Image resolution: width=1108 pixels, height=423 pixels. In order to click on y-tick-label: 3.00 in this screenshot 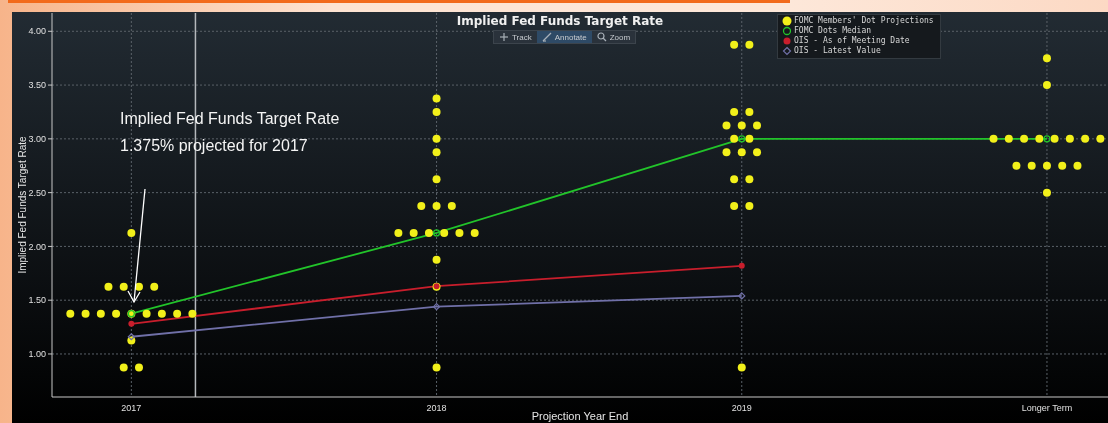, I will do `click(37, 139)`.